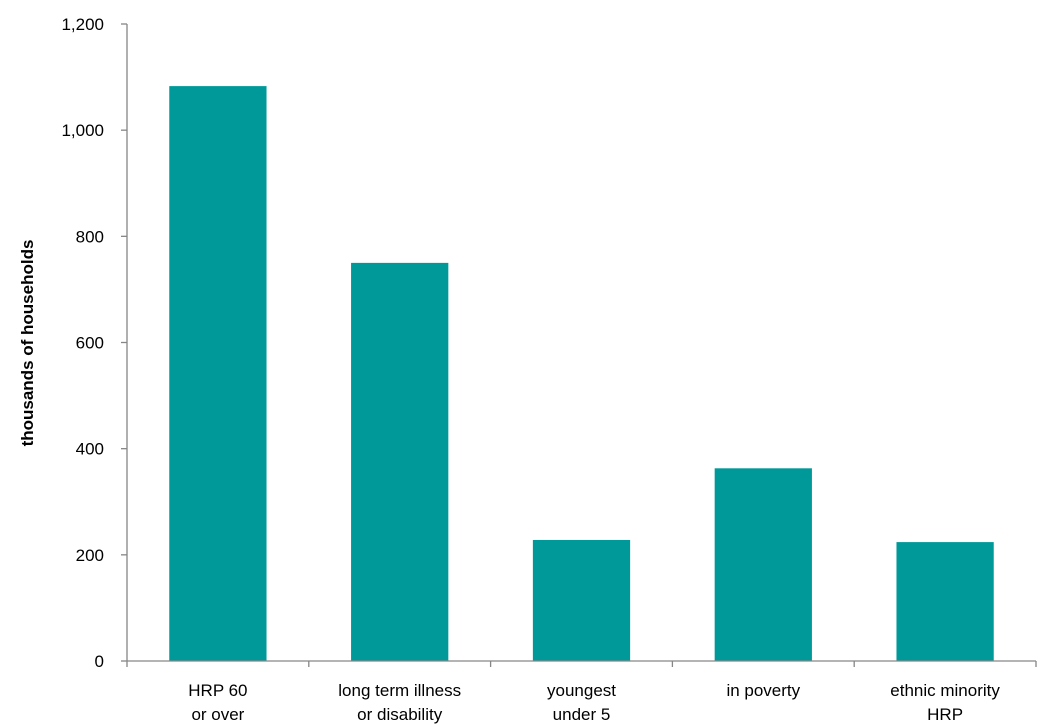  What do you see at coordinates (99, 661) in the screenshot?
I see `y-tick-label: 0` at bounding box center [99, 661].